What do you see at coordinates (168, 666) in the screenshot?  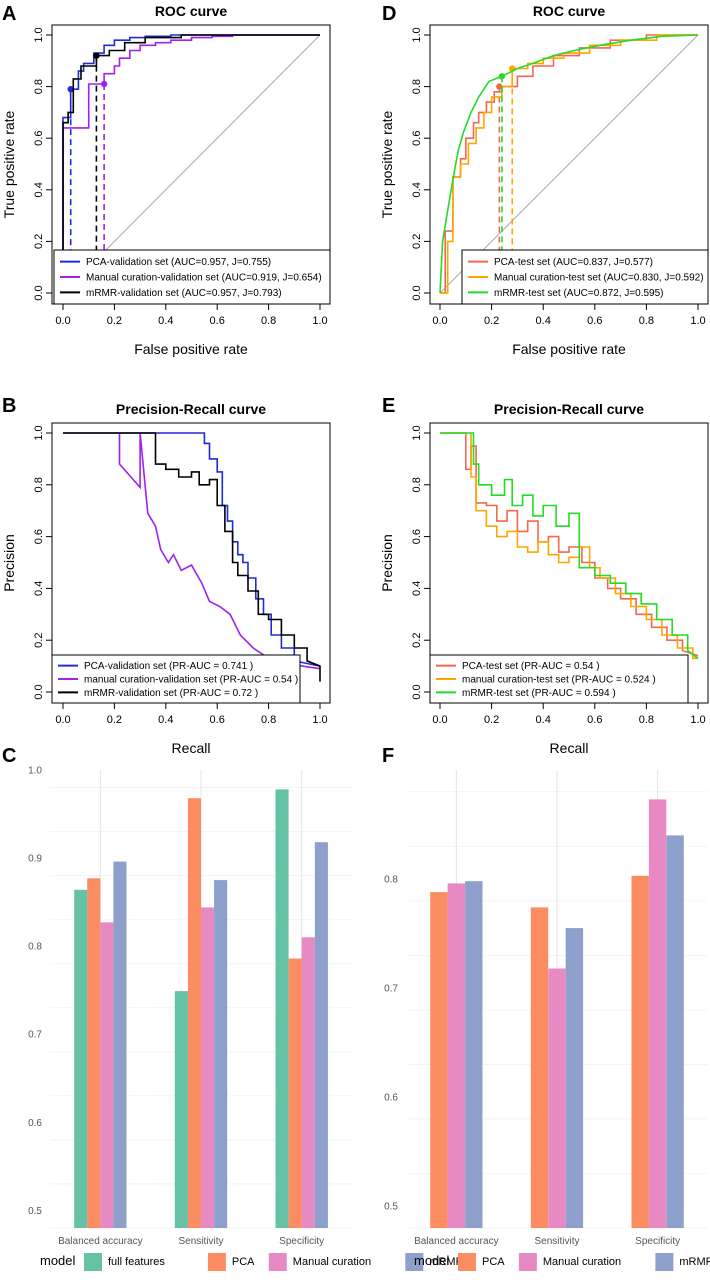 I see `legend-label-1: PCA-validation set (PR-AUC = 0.741 )` at bounding box center [168, 666].